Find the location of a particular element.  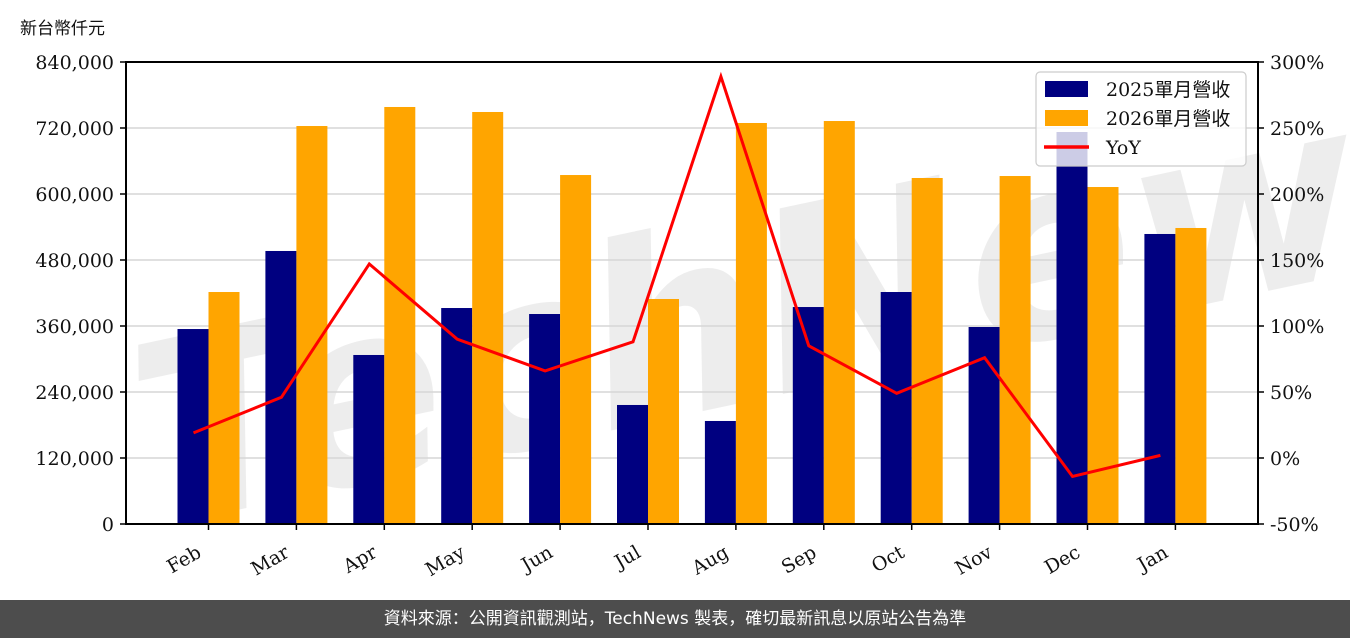

y2-tick-label: 0% is located at coordinates (1285, 459).